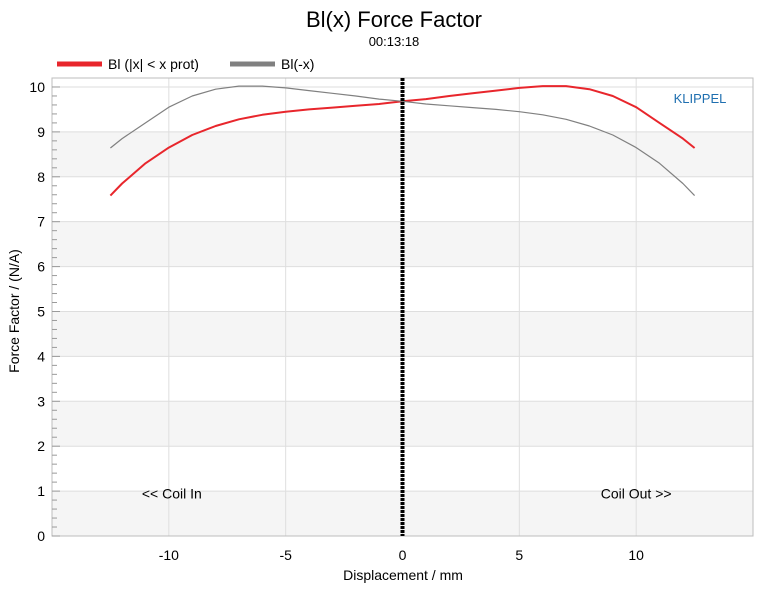 This screenshot has height=592, width=765. I want to click on x-tick-label: 10, so click(636, 555).